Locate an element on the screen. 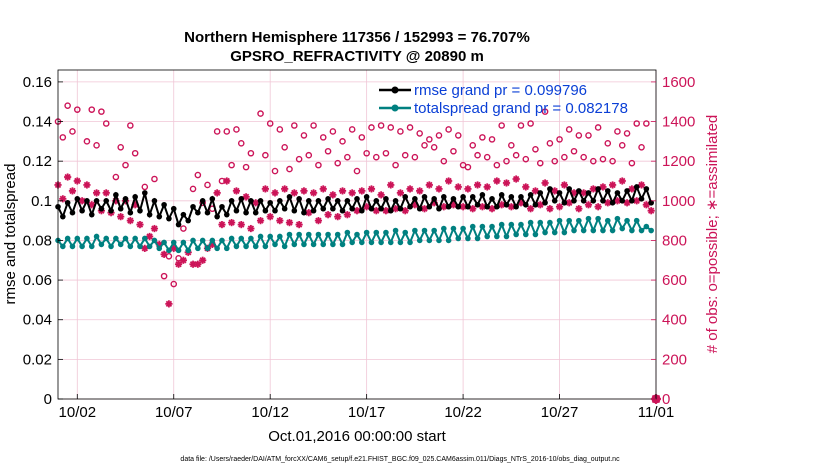 The width and height of the screenshot is (830, 470). x-tick-label: 10/17 is located at coordinates (367, 412).